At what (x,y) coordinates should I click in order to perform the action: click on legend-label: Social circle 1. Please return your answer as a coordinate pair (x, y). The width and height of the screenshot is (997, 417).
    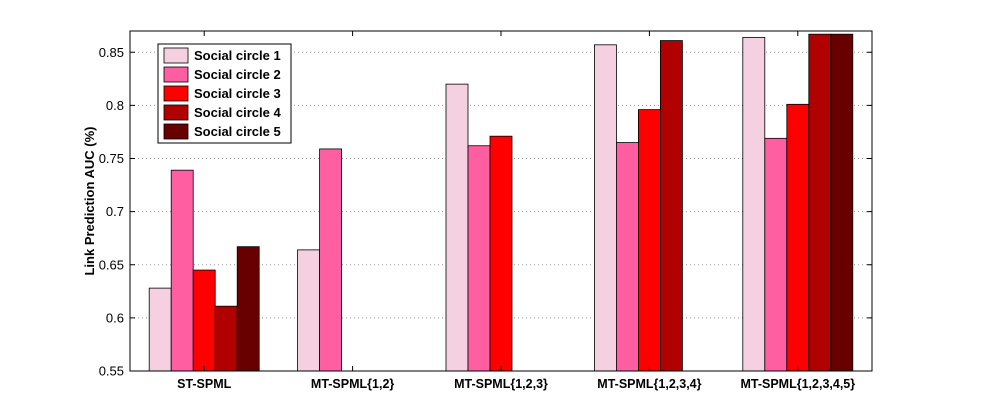
    Looking at the image, I should click on (237, 55).